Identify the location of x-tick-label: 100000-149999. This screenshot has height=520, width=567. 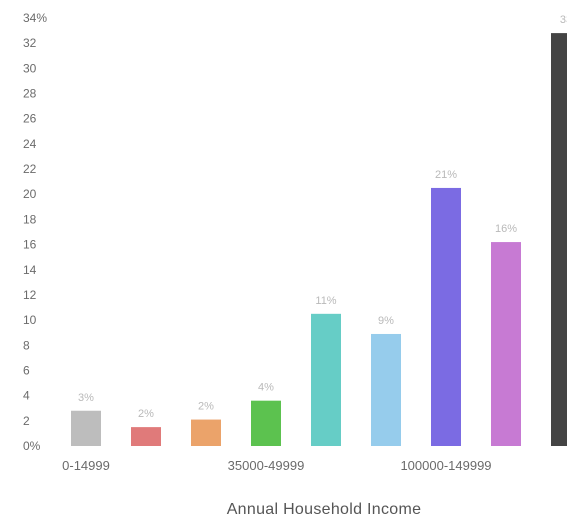
(445, 465).